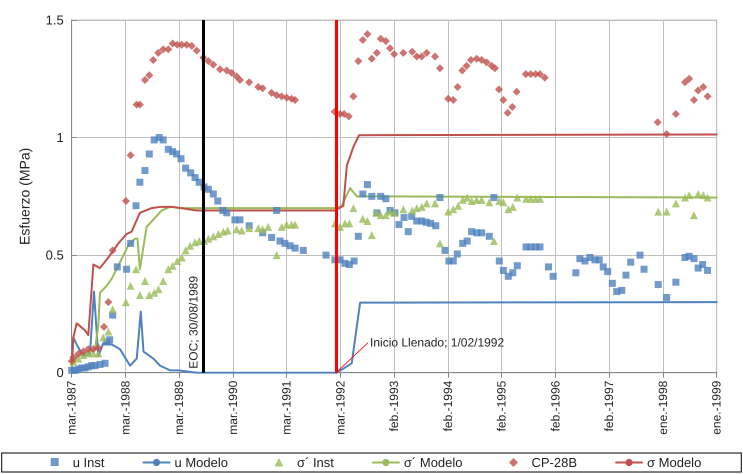  Describe the element at coordinates (55, 20) in the screenshot. I see `y-tick-label: 1.5` at that location.